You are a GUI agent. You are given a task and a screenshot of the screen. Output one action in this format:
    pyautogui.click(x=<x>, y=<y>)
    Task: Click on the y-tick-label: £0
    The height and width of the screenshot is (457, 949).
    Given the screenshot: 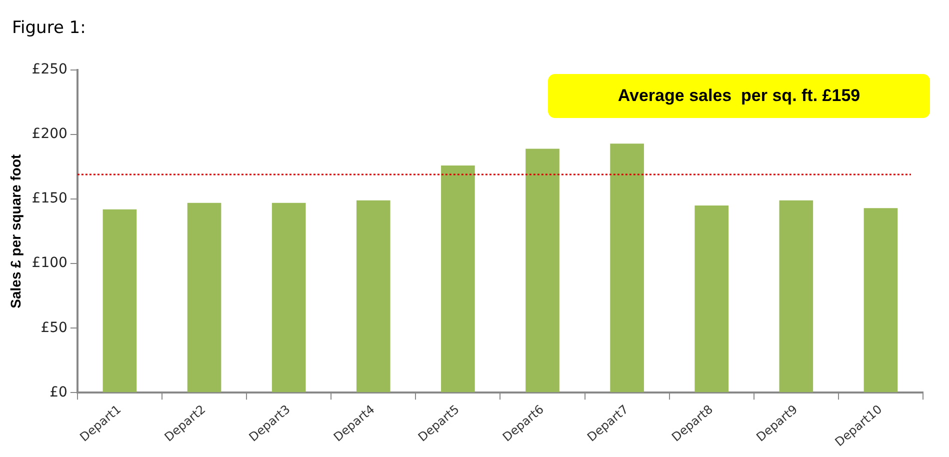 What is the action you would take?
    pyautogui.click(x=59, y=392)
    